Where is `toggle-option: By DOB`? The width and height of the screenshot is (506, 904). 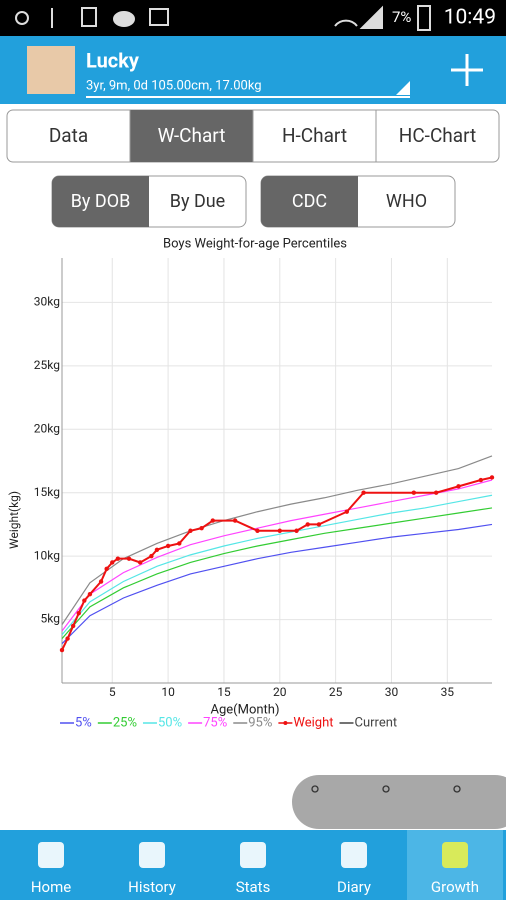
toggle-option: By DOB is located at coordinates (101, 201).